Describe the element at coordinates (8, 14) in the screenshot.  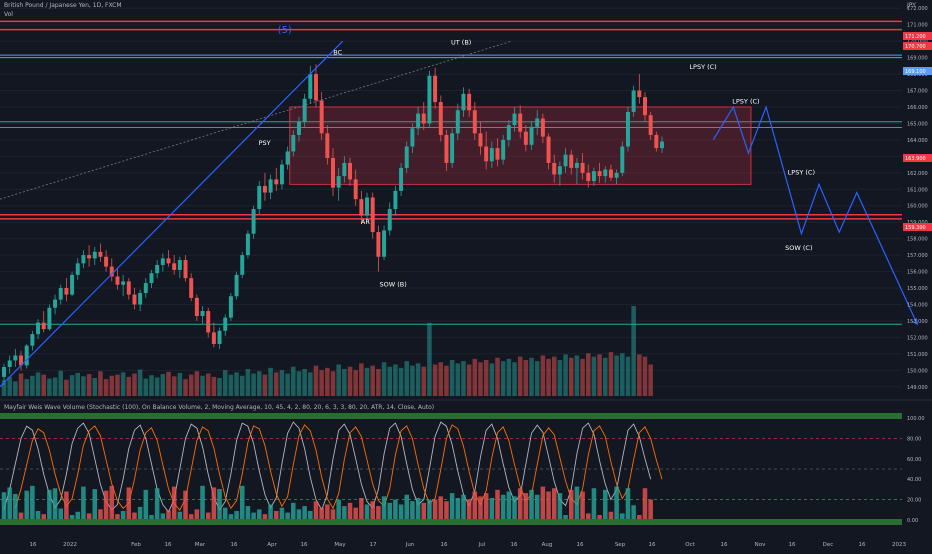
I see `vol-legend: Vol` at that location.